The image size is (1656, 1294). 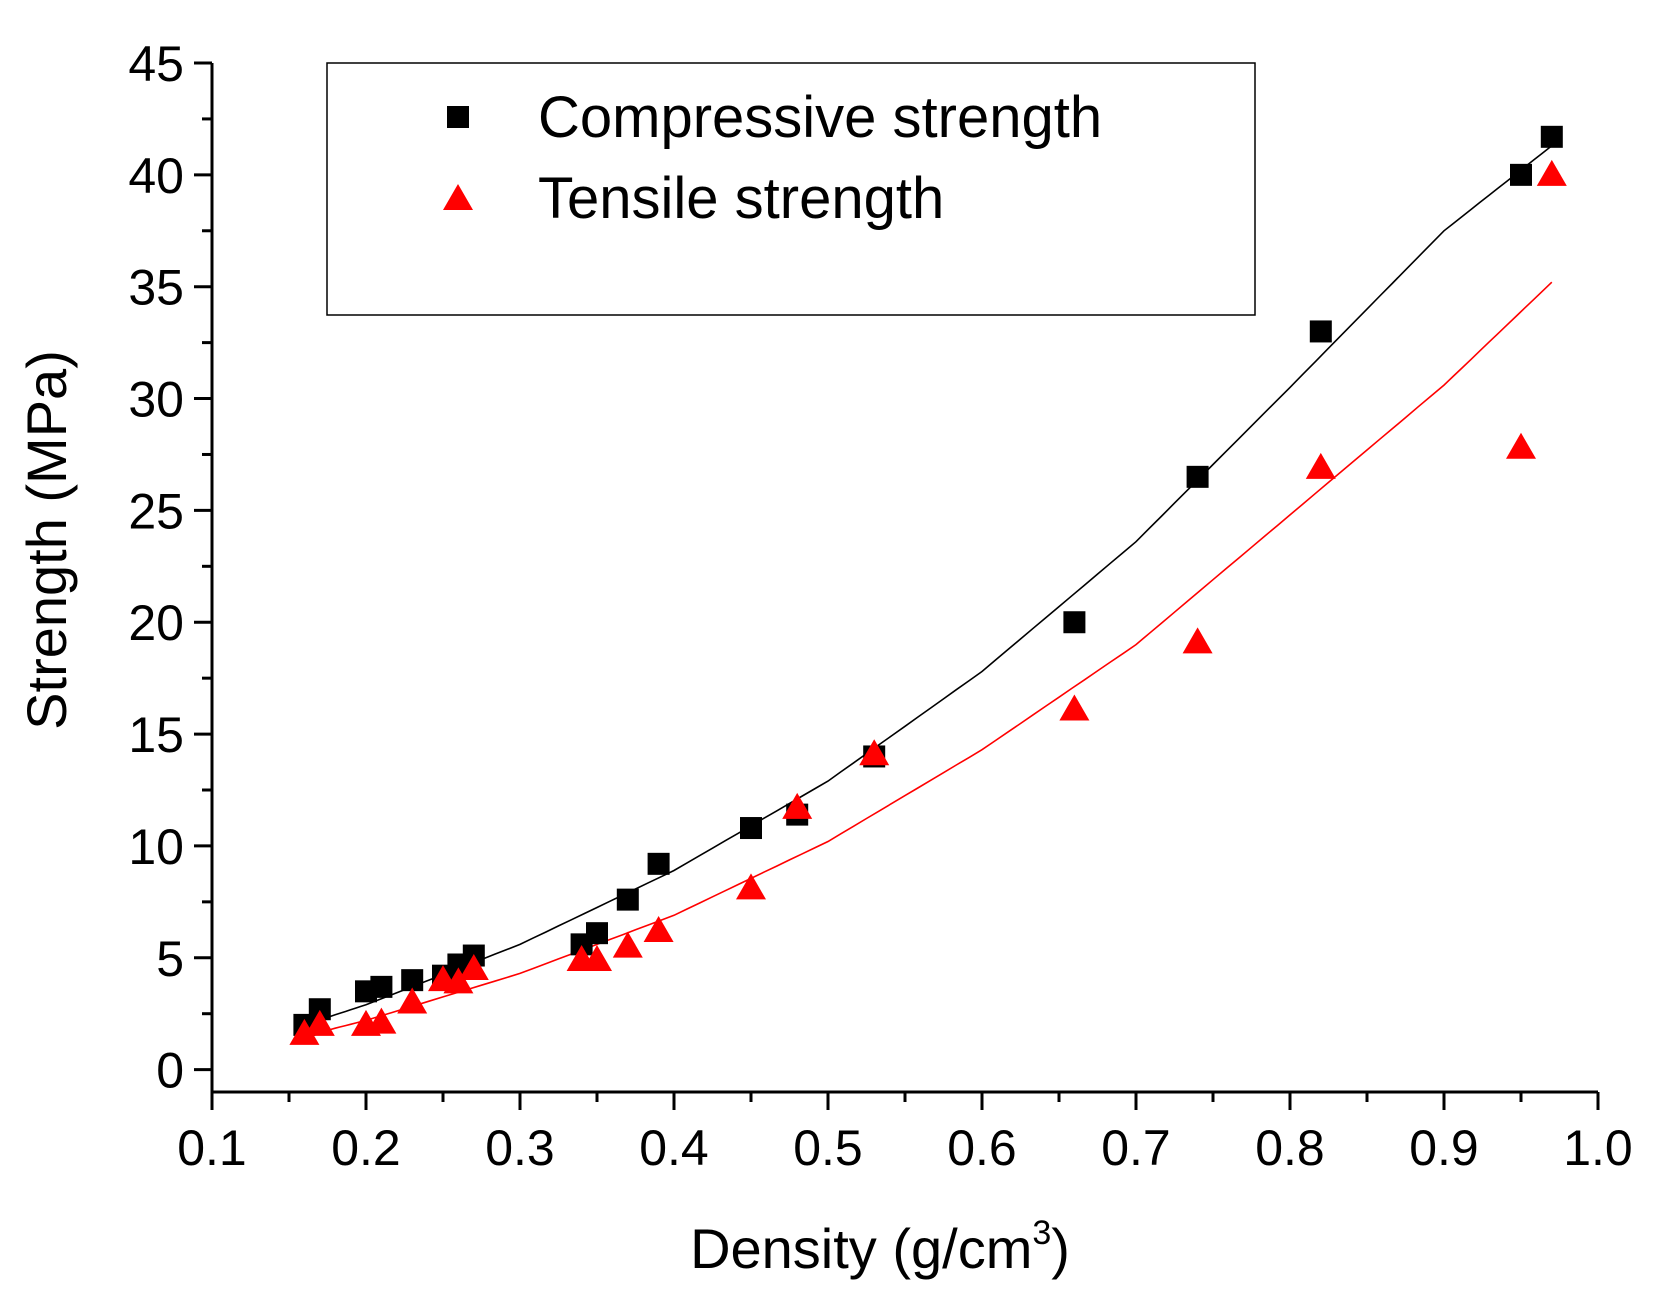 What do you see at coordinates (156, 511) in the screenshot?
I see `y-tick-label: 25` at bounding box center [156, 511].